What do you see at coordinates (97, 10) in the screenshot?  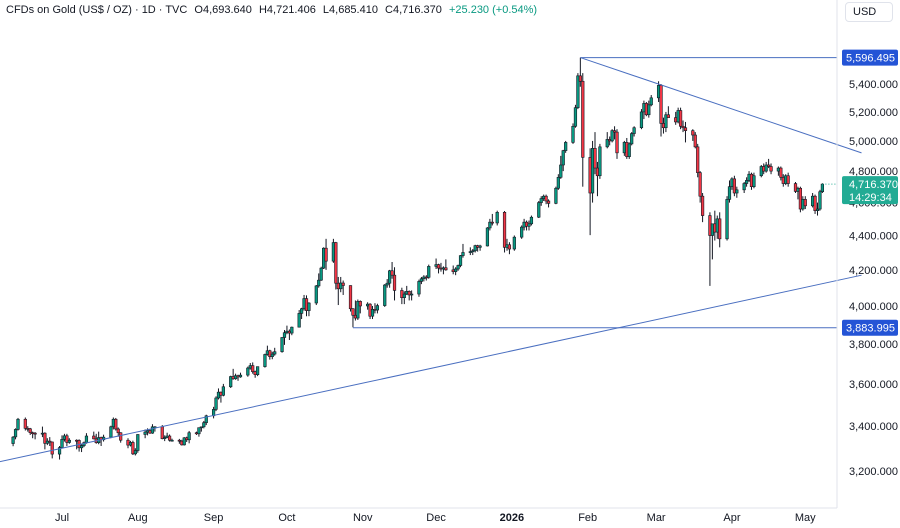 I see `symbol-title: CFDs on Gold (US$ / OZ) · 1D · TVC` at bounding box center [97, 10].